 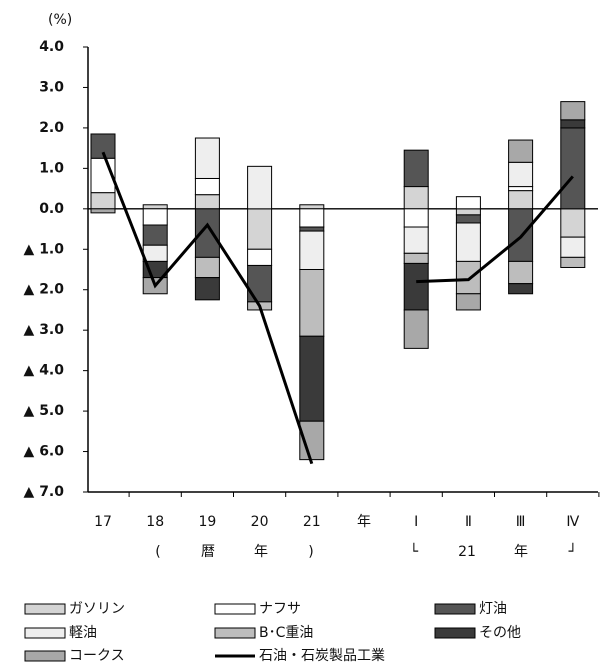 I want to click on y-tick-label: ▲ 1.0, so click(x=44, y=249).